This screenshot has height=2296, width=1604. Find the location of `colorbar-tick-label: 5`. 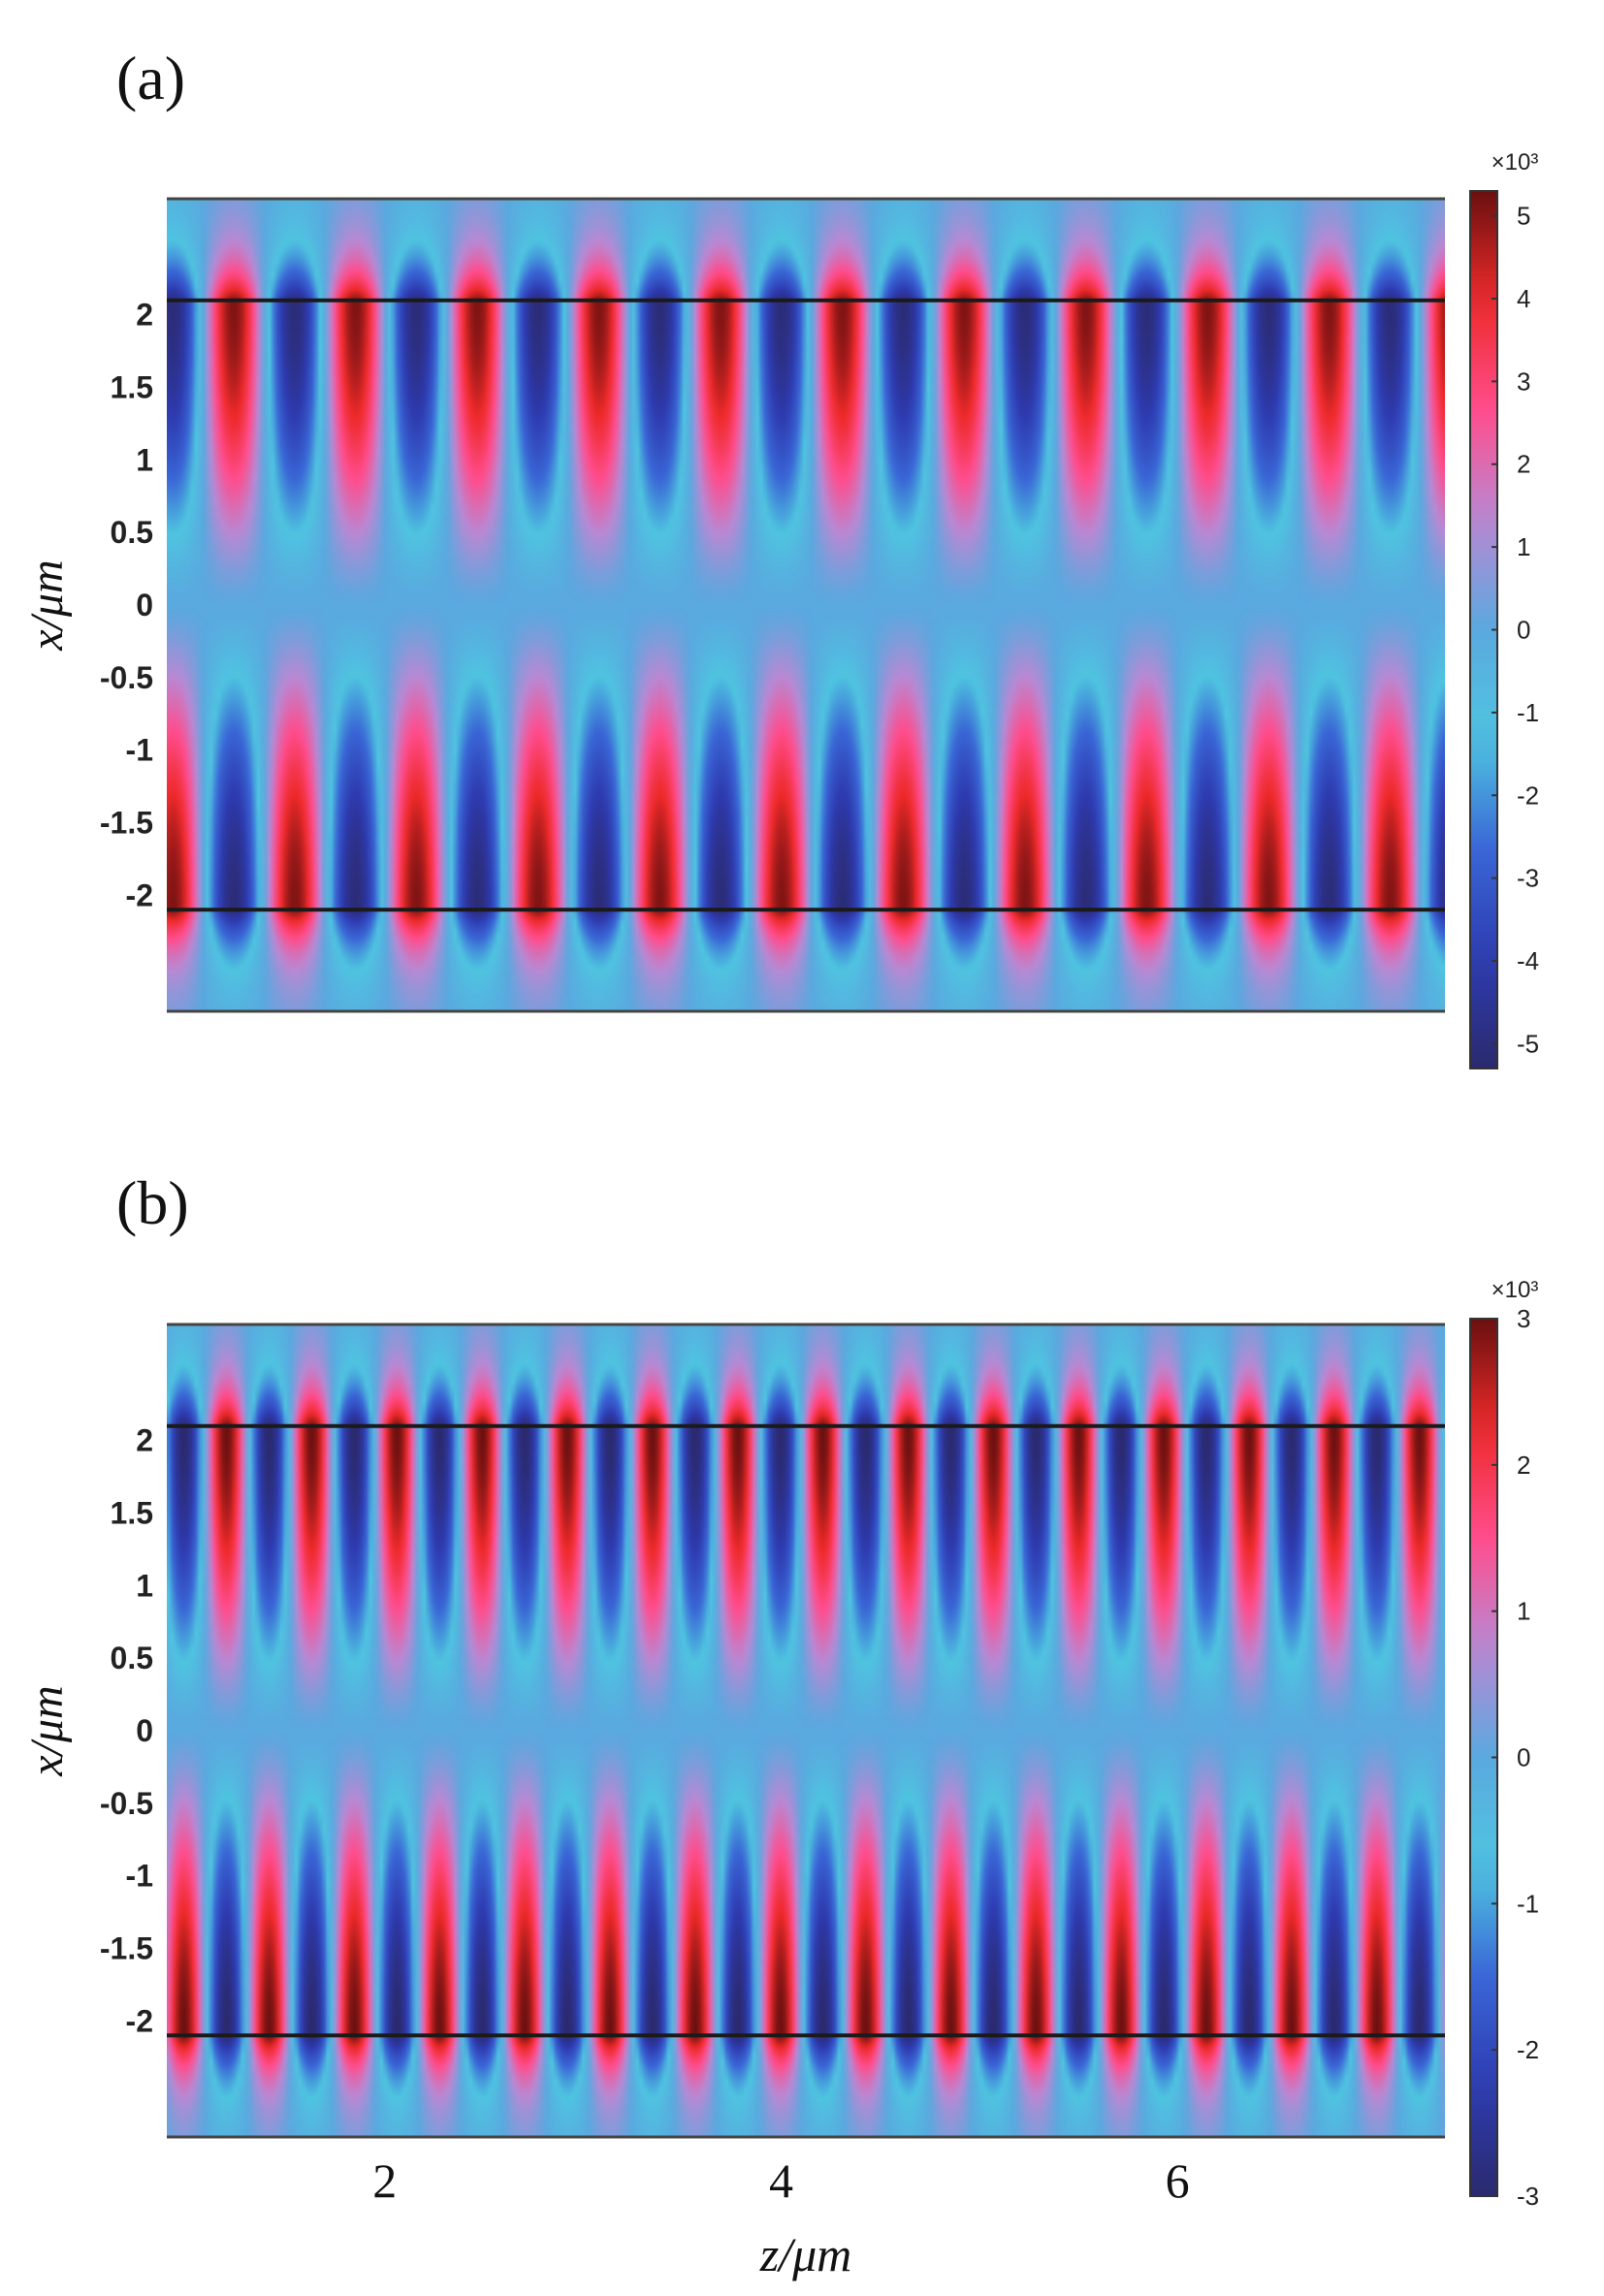

colorbar-tick-label: 5 is located at coordinates (1523, 216).